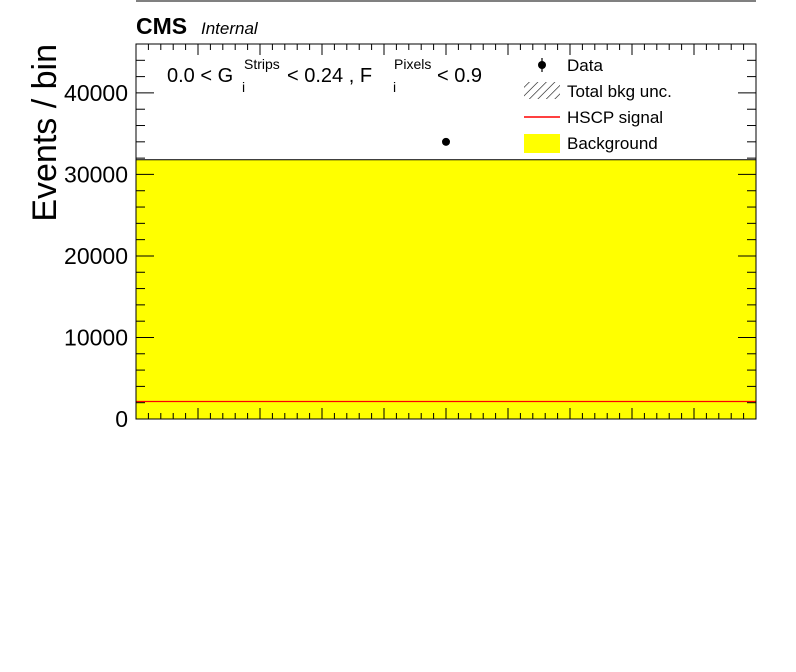 The width and height of the screenshot is (796, 672). What do you see at coordinates (161, 26) in the screenshot?
I see `cms-label: CMS` at bounding box center [161, 26].